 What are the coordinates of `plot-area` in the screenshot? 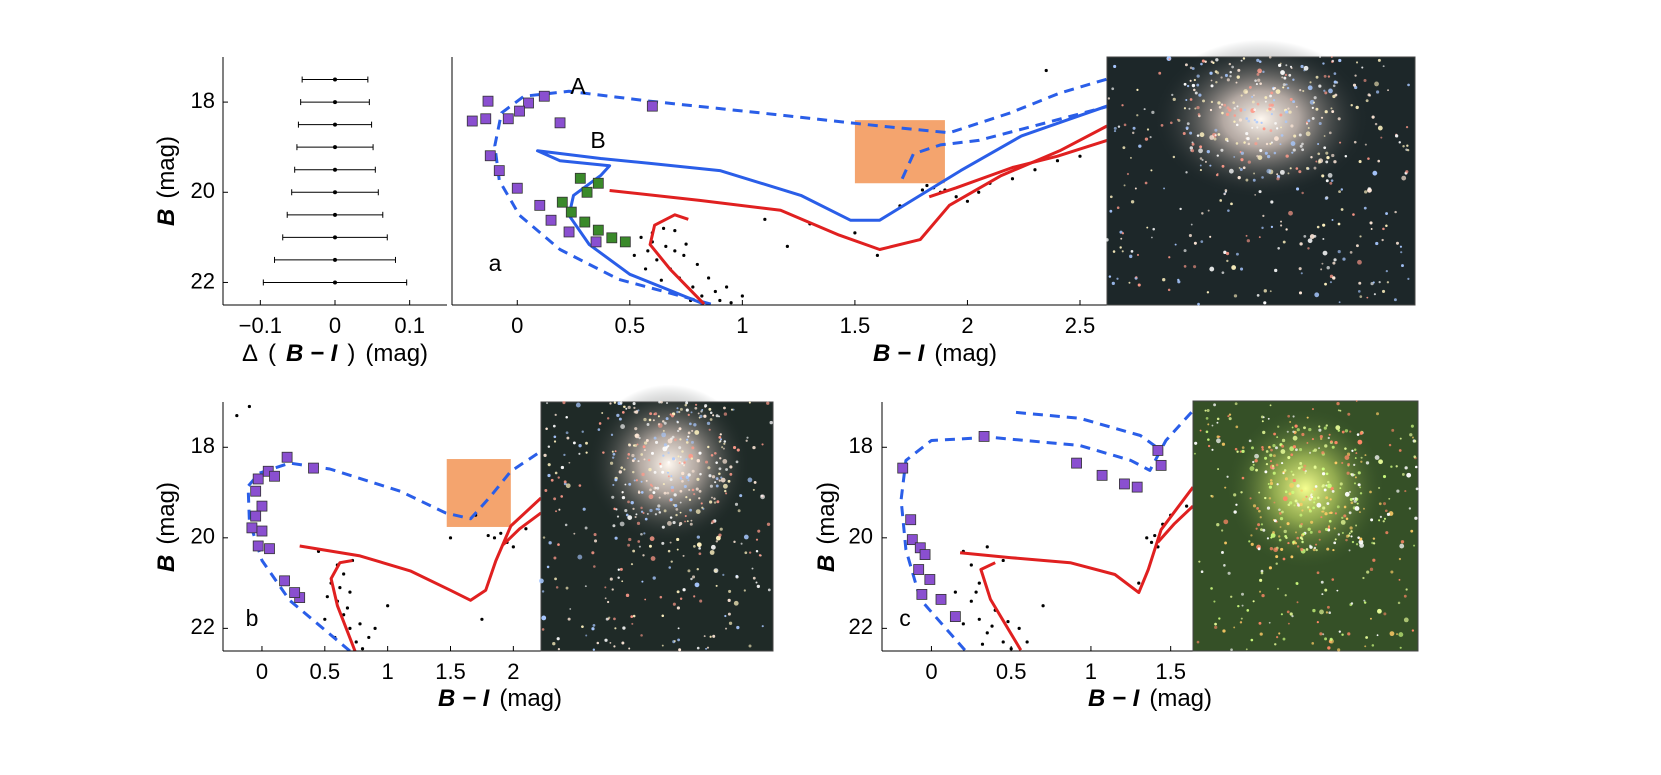 It's located at (335, 181).